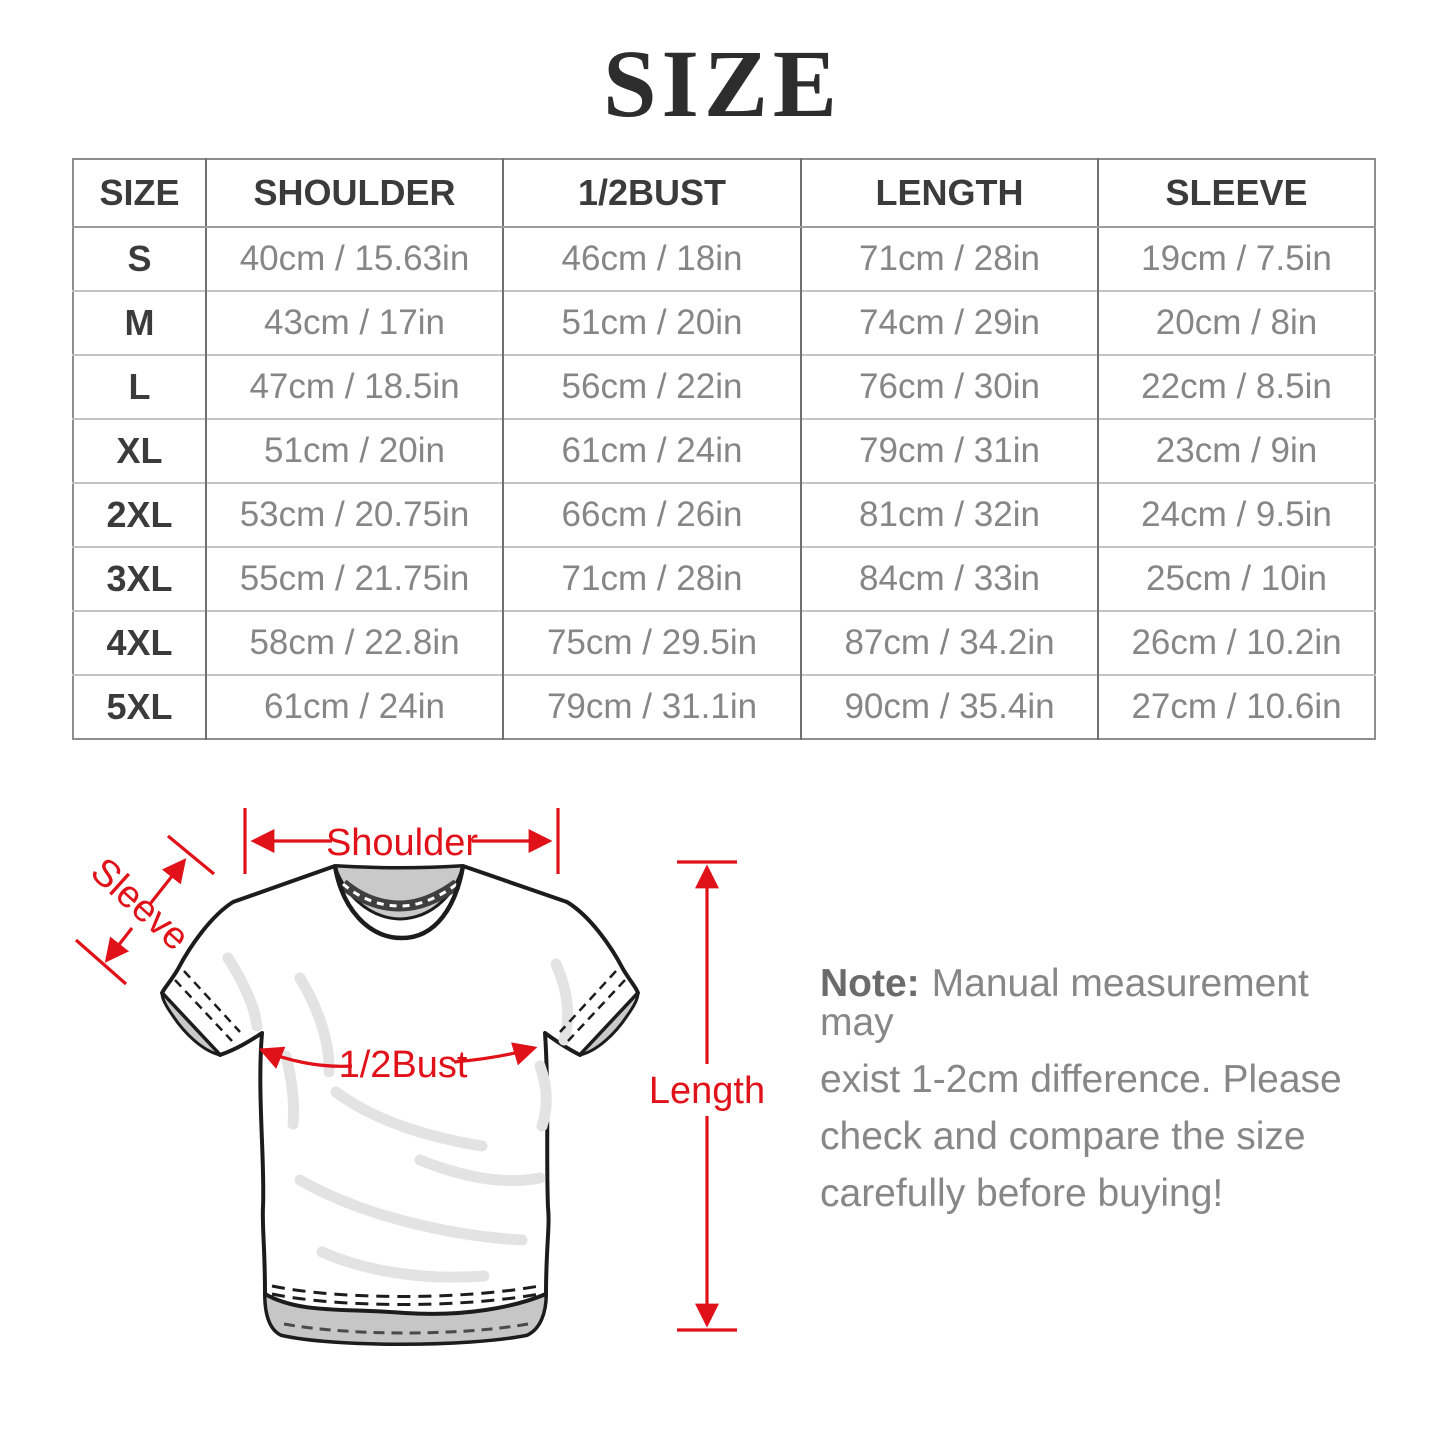 This screenshot has width=1445, height=1445. What do you see at coordinates (651, 514) in the screenshot?
I see `bust-cell: 66cm / 26in` at bounding box center [651, 514].